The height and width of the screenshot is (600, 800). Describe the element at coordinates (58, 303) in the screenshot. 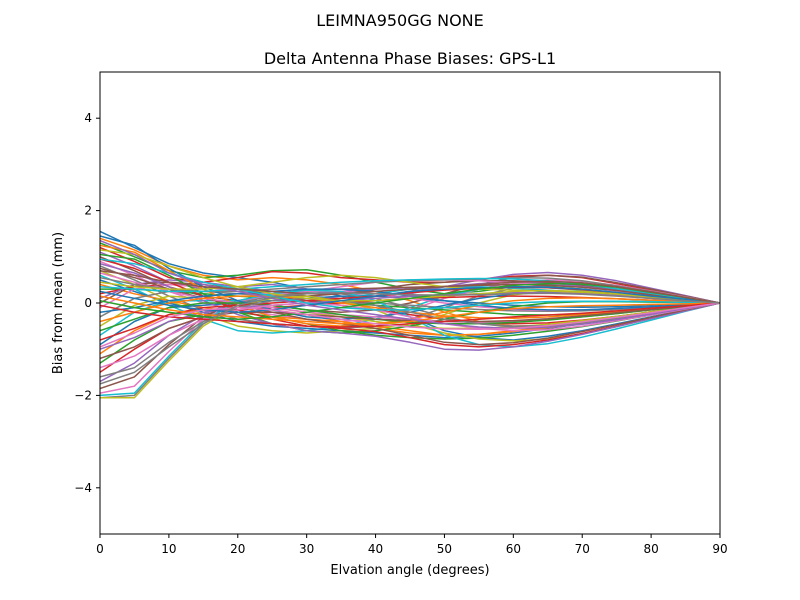

I see `y-axis-label: Bias from mean (mm)` at that location.